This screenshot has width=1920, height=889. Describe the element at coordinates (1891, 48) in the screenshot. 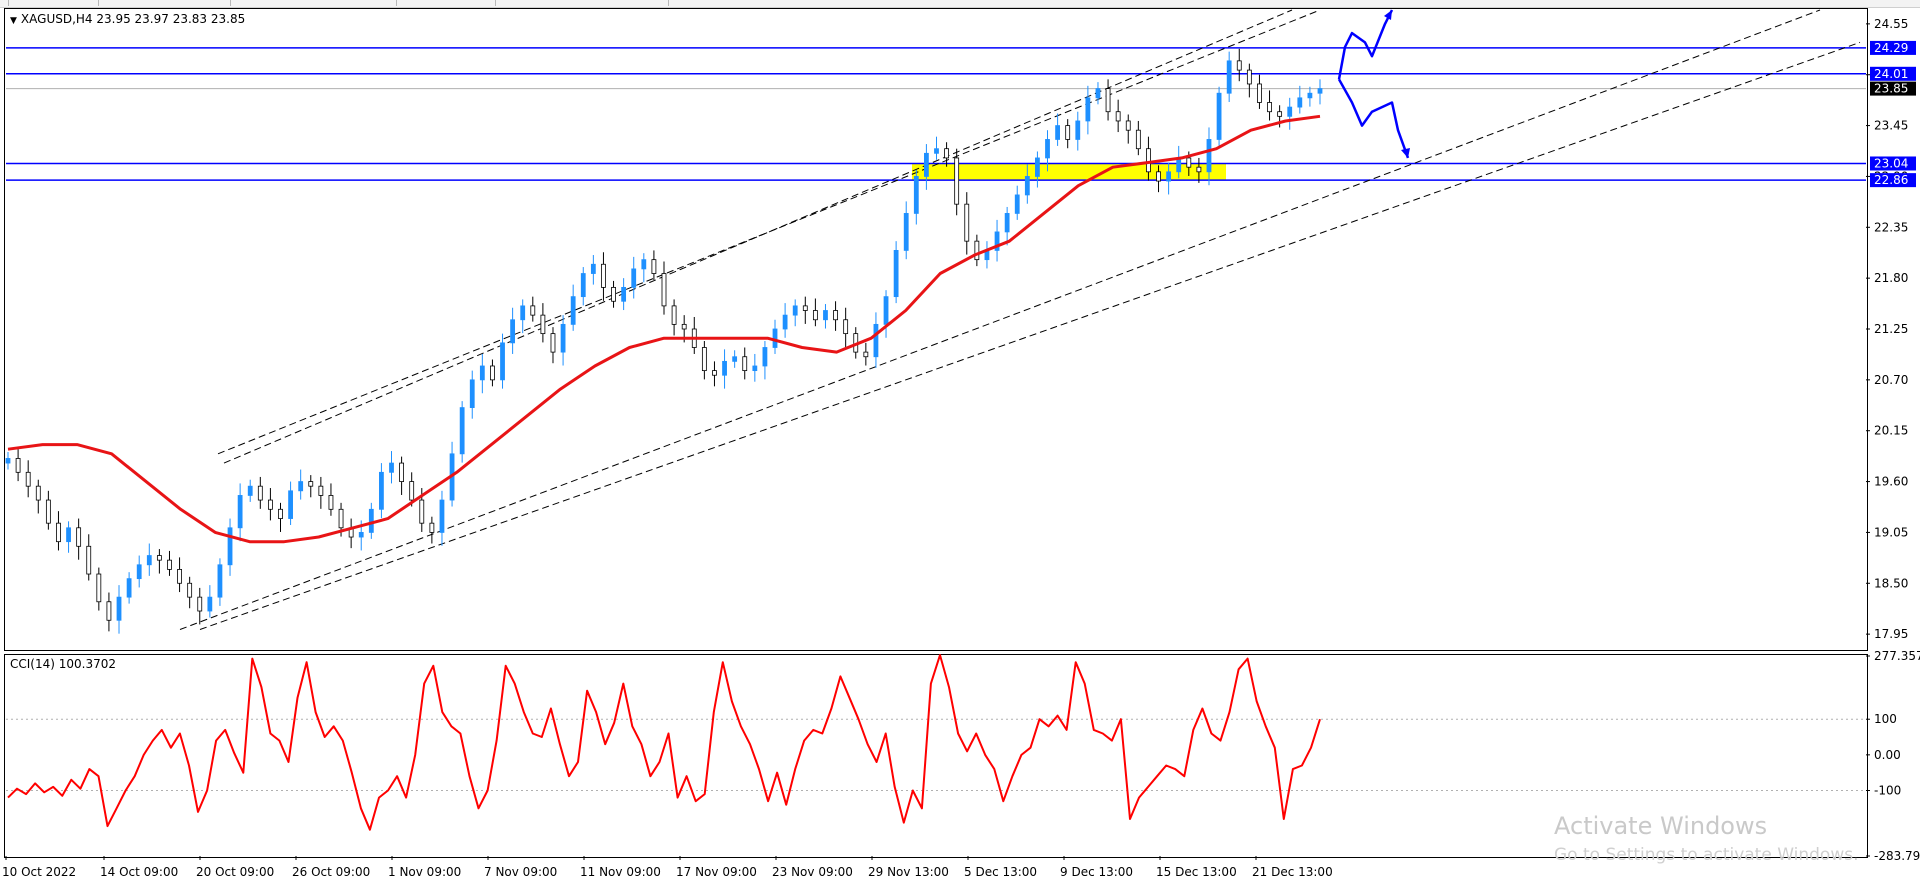

I see `level-price-tag-label: 24.29` at that location.